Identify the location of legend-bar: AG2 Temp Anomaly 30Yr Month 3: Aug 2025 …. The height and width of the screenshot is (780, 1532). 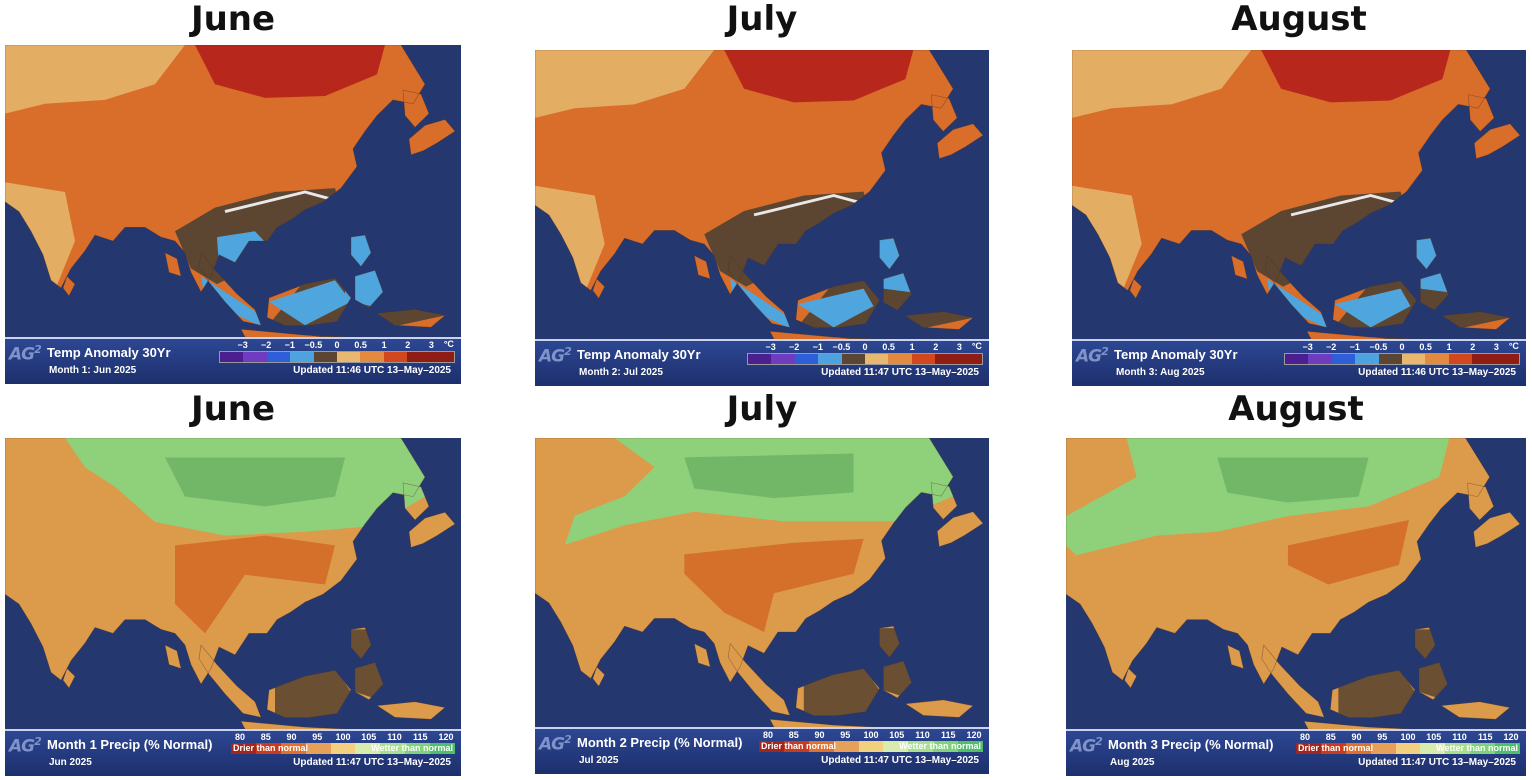
(1299, 362).